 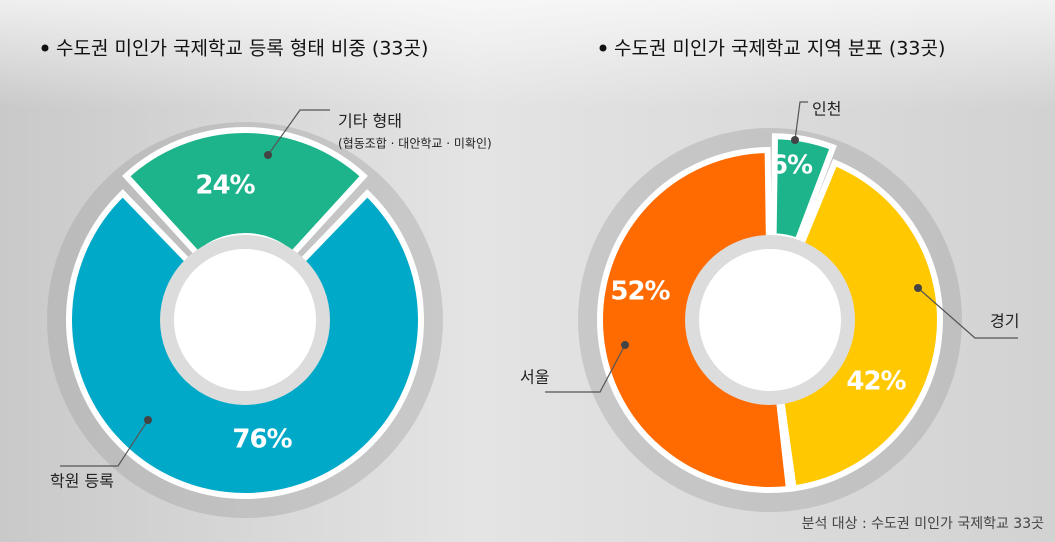 What do you see at coordinates (82, 481) in the screenshot?
I see `category-label: 학원 등록` at bounding box center [82, 481].